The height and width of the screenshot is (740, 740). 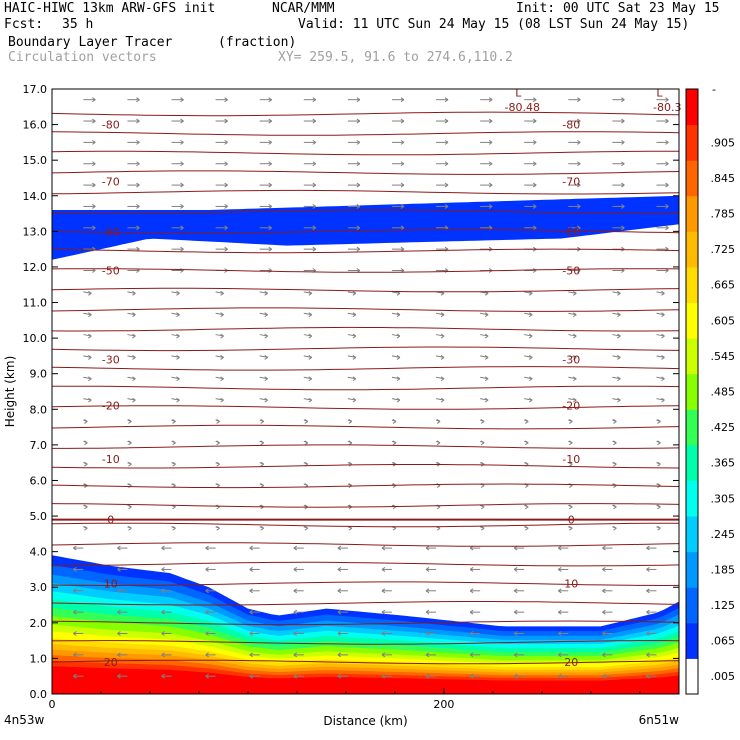 What do you see at coordinates (24, 24) in the screenshot?
I see `forecast-label: Fcst:` at bounding box center [24, 24].